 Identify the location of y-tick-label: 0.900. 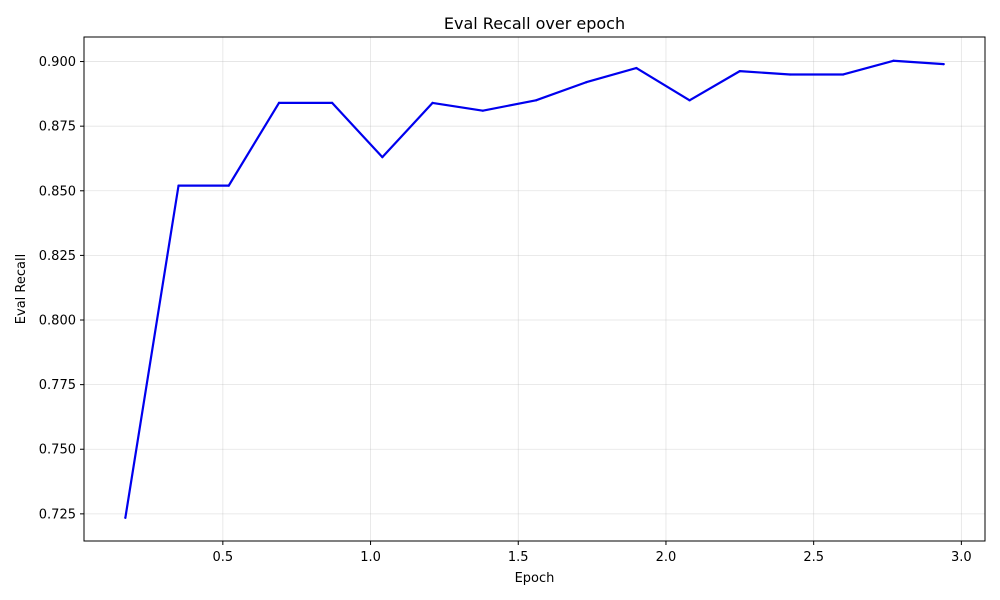
(57, 62).